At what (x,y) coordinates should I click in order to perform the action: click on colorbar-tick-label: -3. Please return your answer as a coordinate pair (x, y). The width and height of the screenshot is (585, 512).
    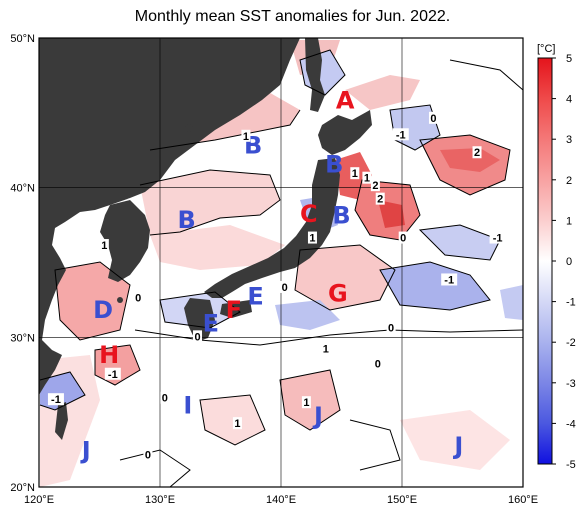
    Looking at the image, I should click on (571, 384).